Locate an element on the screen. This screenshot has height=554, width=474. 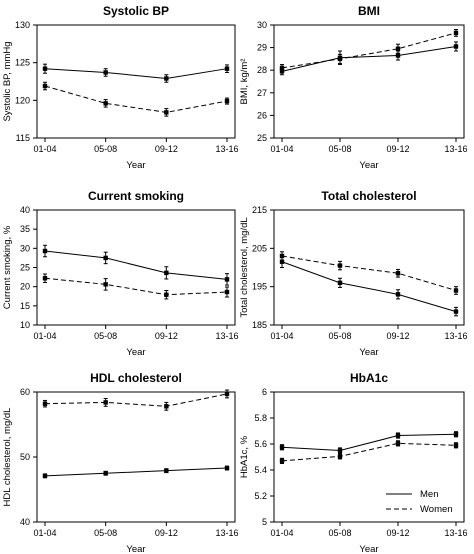
legend-label: Women is located at coordinates (436, 509).